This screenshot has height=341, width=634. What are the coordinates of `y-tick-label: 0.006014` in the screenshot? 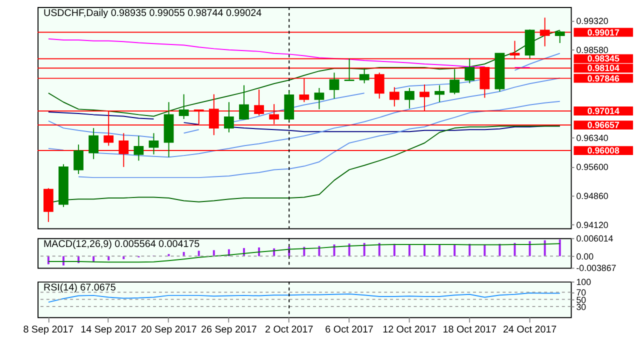 It's located at (595, 239).